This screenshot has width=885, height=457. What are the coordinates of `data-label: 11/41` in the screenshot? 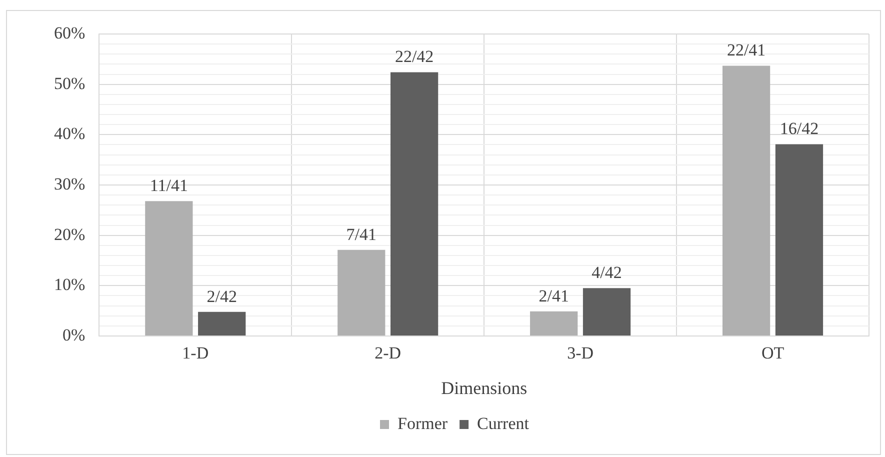 It's located at (169, 186).